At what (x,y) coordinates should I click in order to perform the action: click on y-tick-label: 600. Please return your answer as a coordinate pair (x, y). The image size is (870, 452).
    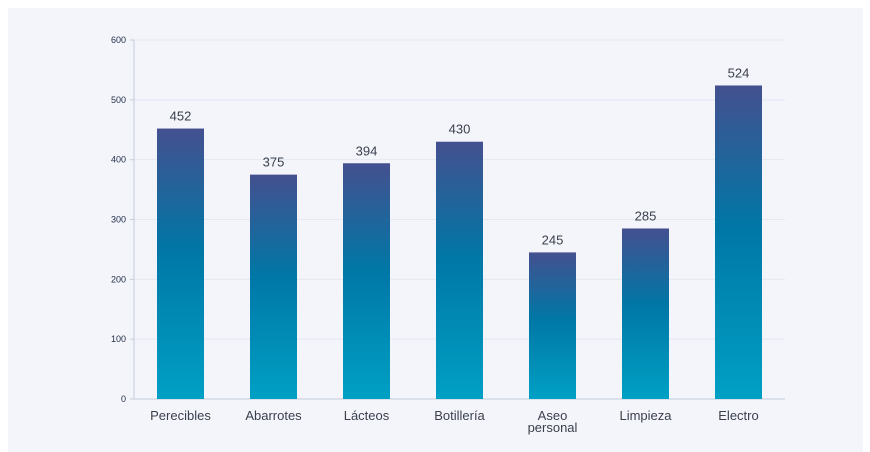
    Looking at the image, I should click on (118, 40).